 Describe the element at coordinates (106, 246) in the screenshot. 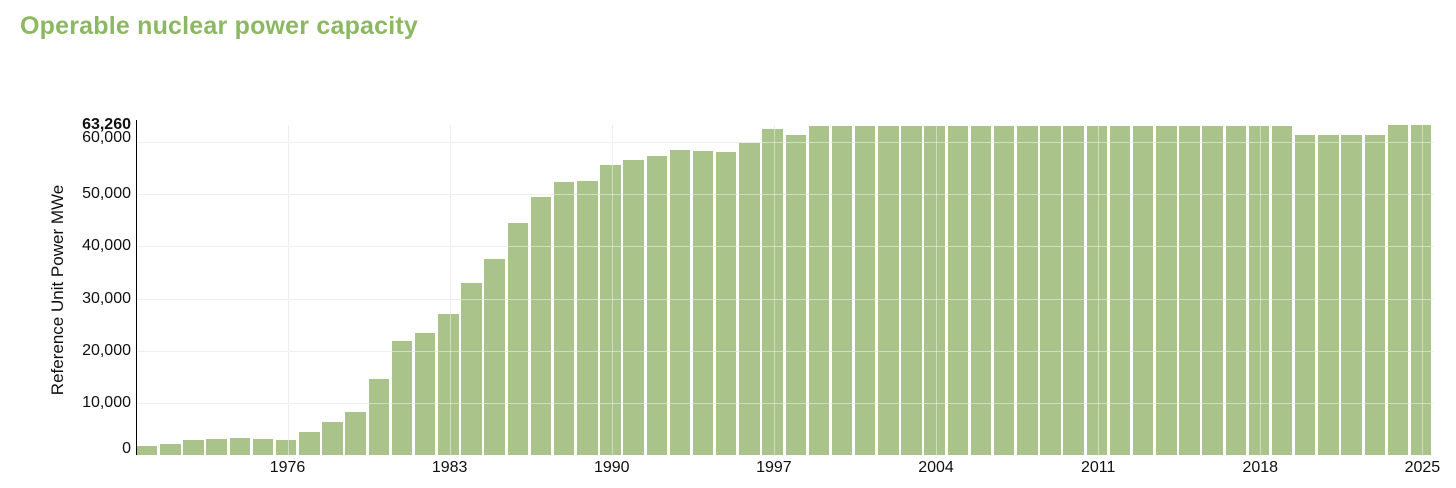

I see `y-tick-label-40000: 40,000` at that location.